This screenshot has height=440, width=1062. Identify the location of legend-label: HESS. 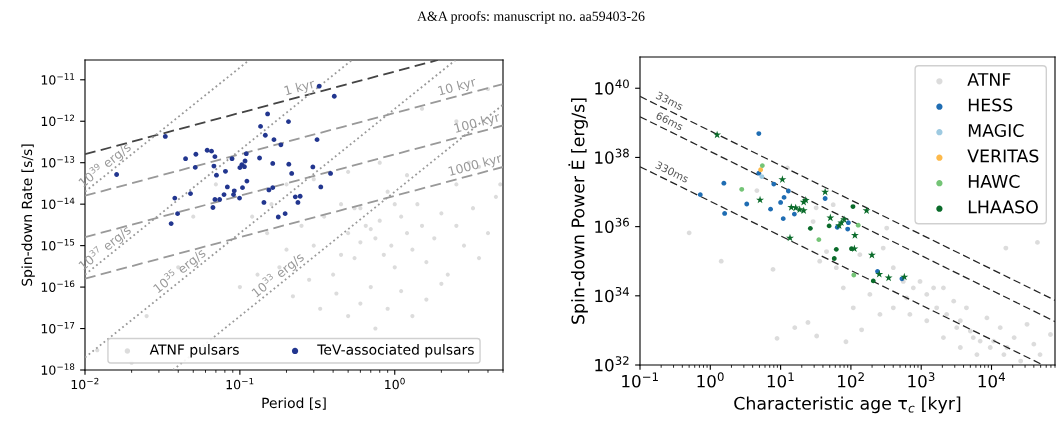
(990, 105).